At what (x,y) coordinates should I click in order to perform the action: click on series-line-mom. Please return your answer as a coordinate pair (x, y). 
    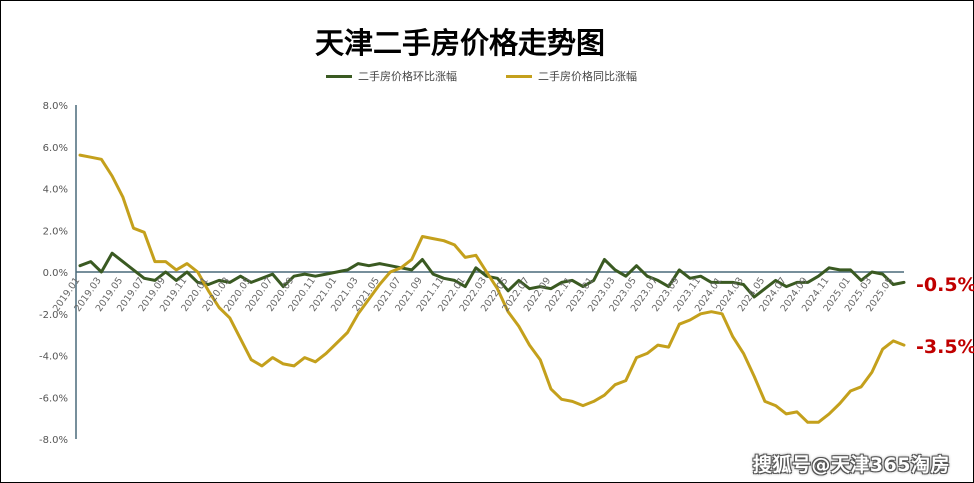
    Looking at the image, I should click on (492, 275).